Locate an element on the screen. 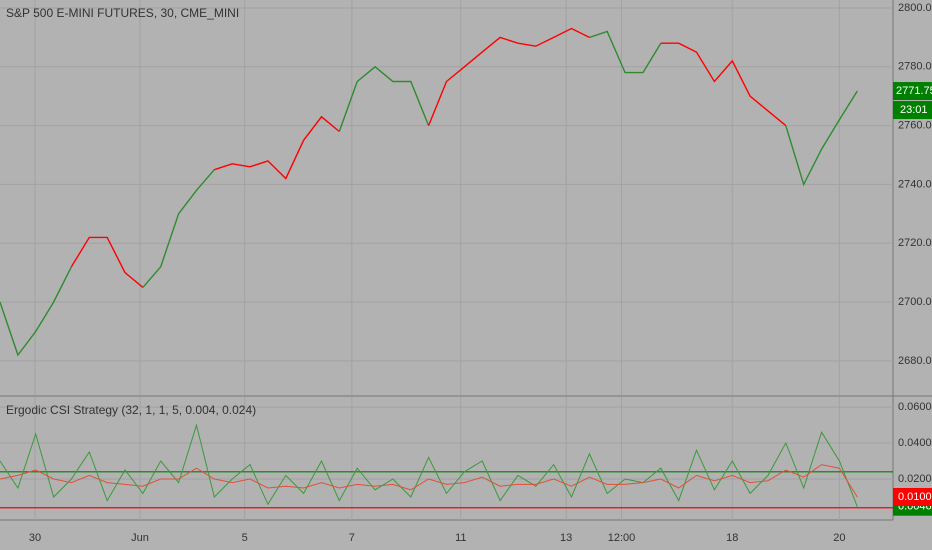 The image size is (932, 550). last-price: 2771.75 is located at coordinates (914, 91).